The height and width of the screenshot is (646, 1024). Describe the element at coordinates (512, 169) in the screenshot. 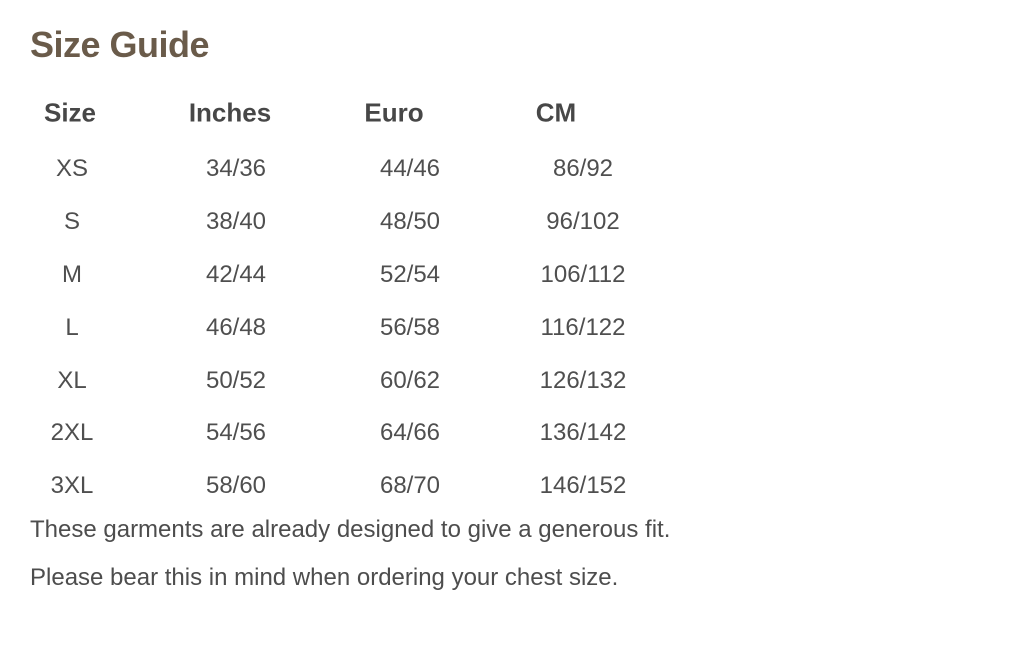

I see `table-row: XS 34/36 44/46 86/92` at that location.